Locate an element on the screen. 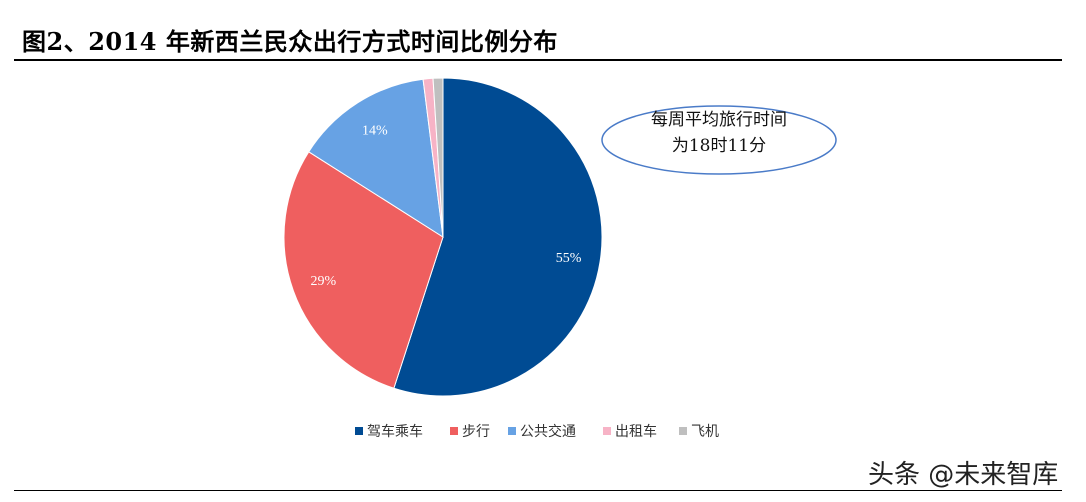  annotation-bubble: 每周平均旅行时间 为18时11分 is located at coordinates (719, 140).